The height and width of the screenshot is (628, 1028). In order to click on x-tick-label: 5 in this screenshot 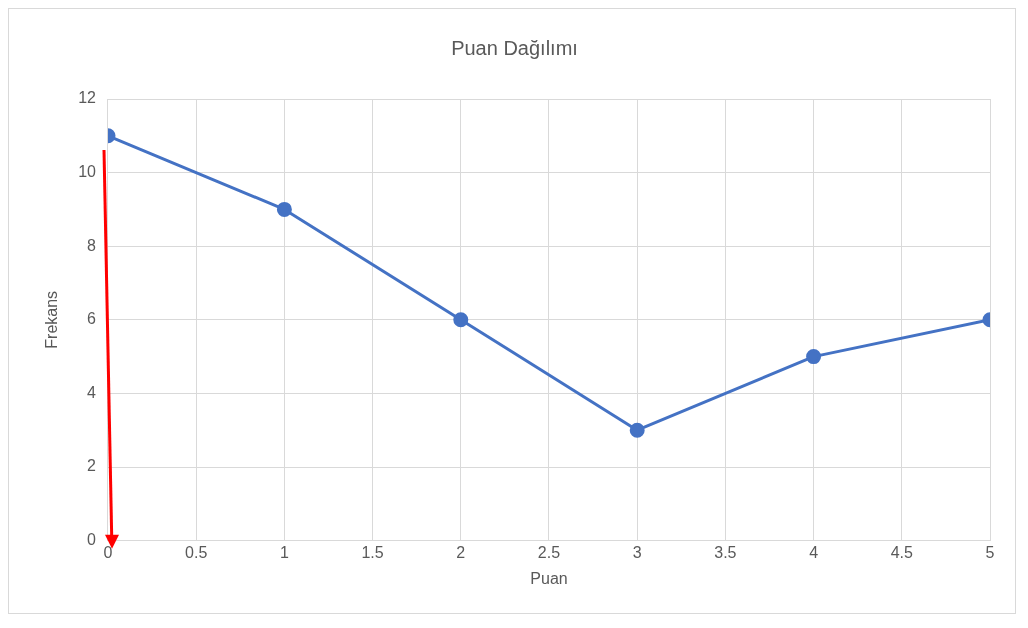, I will do `click(990, 552)`.